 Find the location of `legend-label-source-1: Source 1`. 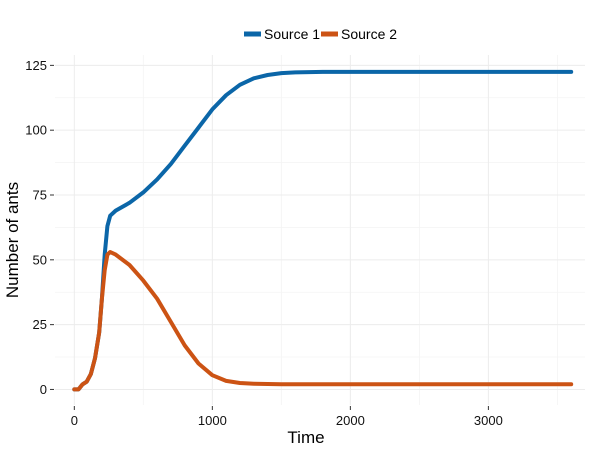

legend-label-source-1: Source 1 is located at coordinates (292, 34).